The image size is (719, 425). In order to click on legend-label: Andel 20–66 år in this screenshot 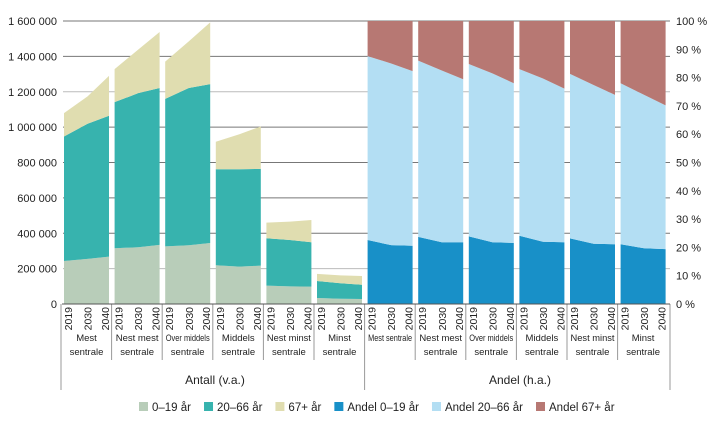, I will do `click(484, 408)`.